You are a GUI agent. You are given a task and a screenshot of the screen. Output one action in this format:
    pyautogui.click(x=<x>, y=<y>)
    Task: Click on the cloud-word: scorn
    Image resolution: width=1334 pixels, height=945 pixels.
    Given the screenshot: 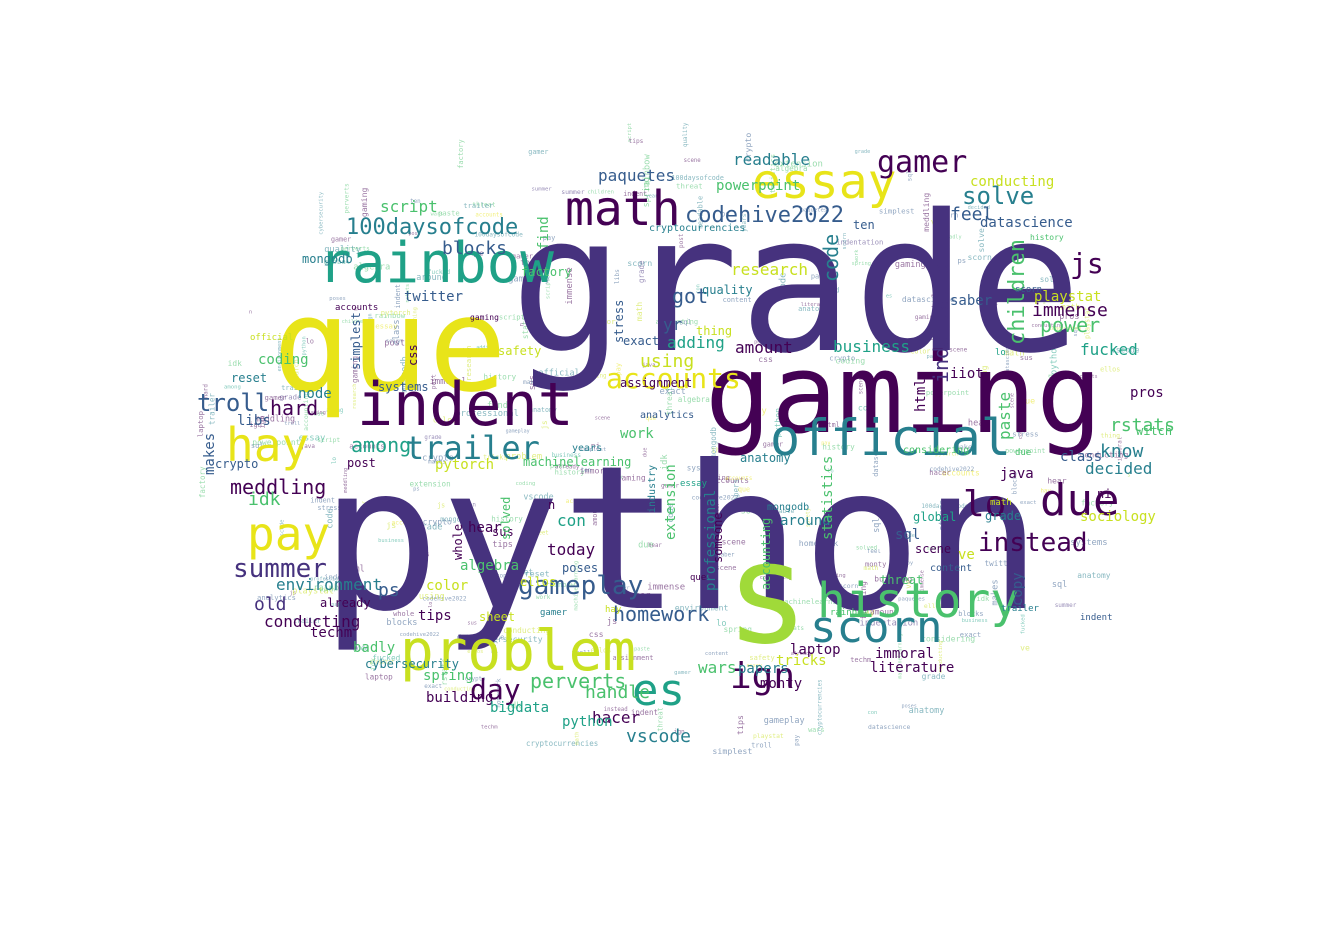 What is the action you would take?
    pyautogui.click(x=876, y=627)
    